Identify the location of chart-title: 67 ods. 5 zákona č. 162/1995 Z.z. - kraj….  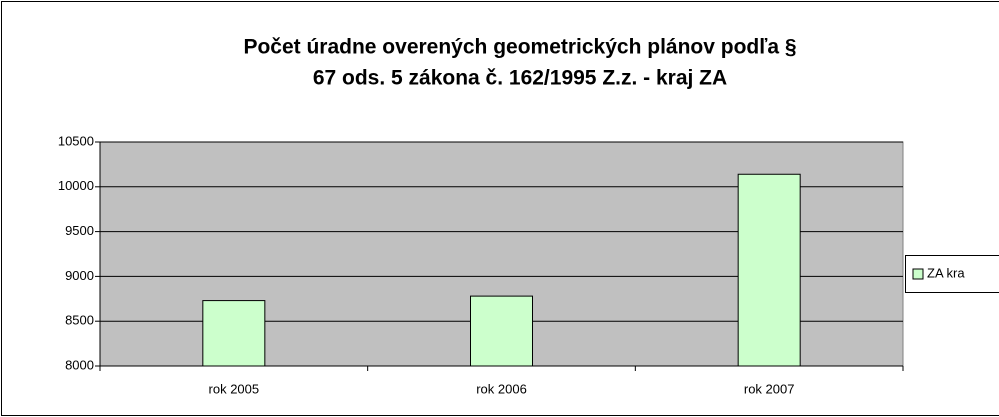
(520, 78).